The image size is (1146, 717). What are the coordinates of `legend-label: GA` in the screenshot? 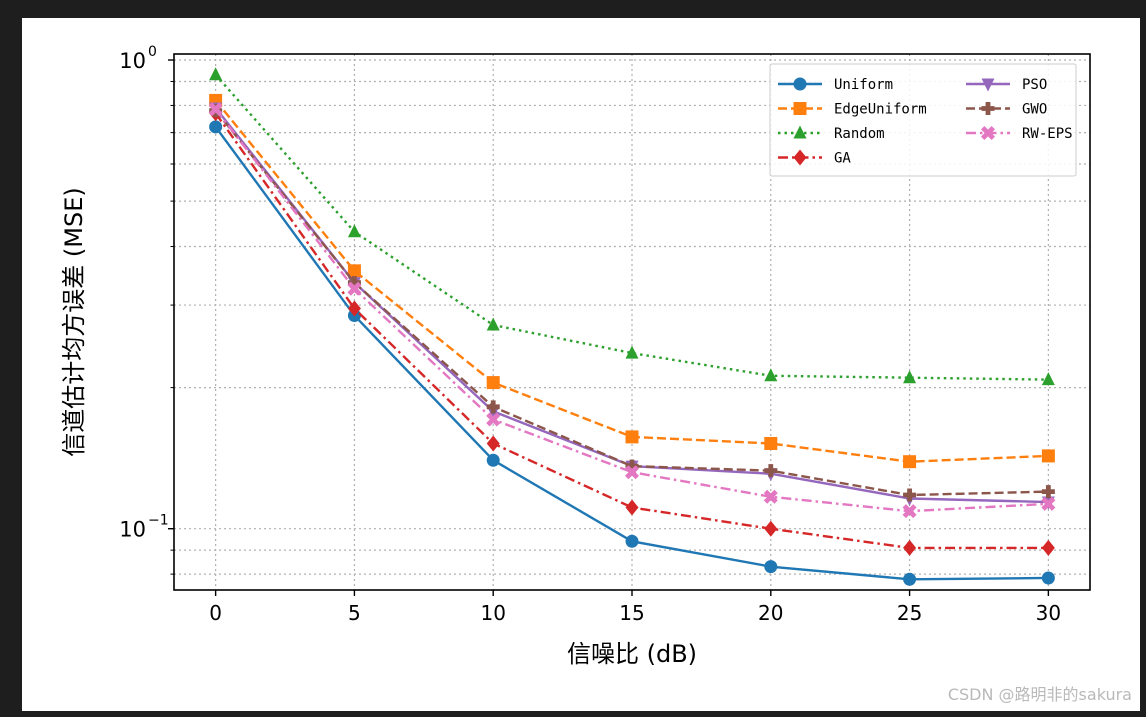 It's located at (842, 159).